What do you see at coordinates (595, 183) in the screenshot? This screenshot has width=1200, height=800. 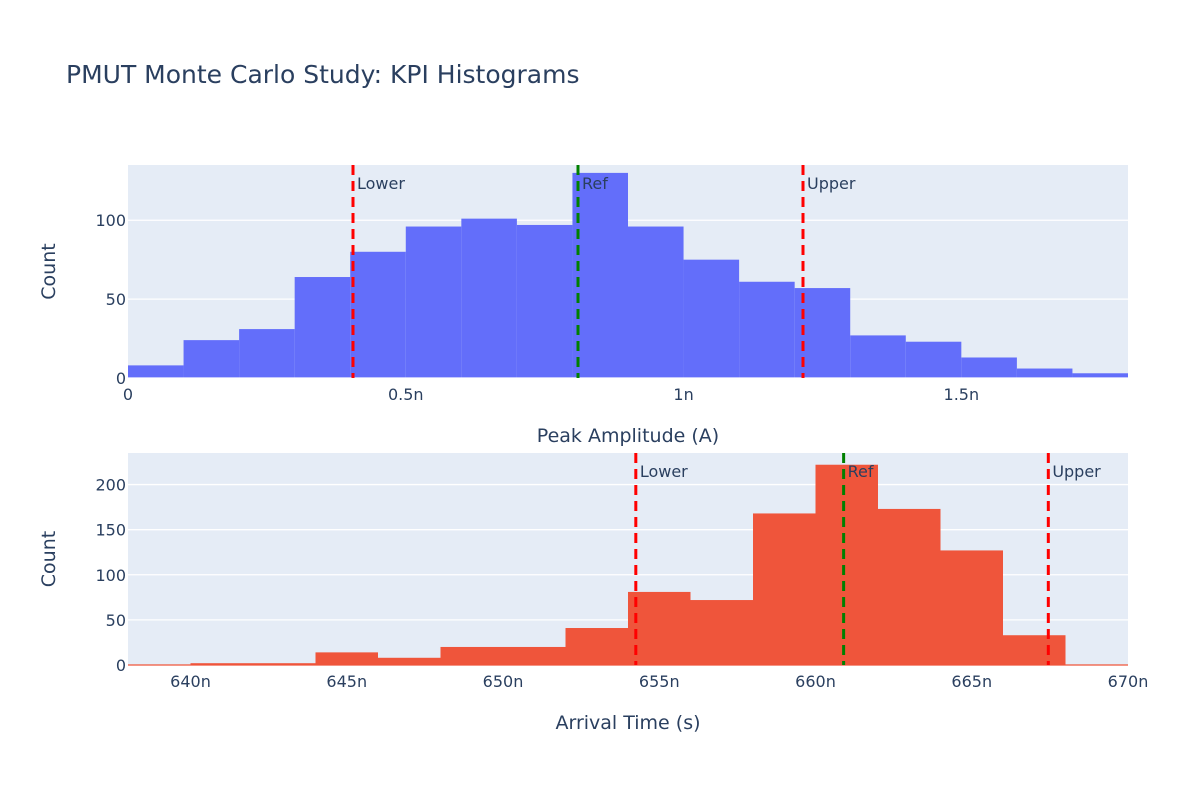 I see `peak-amplitude-vline-label-ref: Ref` at bounding box center [595, 183].